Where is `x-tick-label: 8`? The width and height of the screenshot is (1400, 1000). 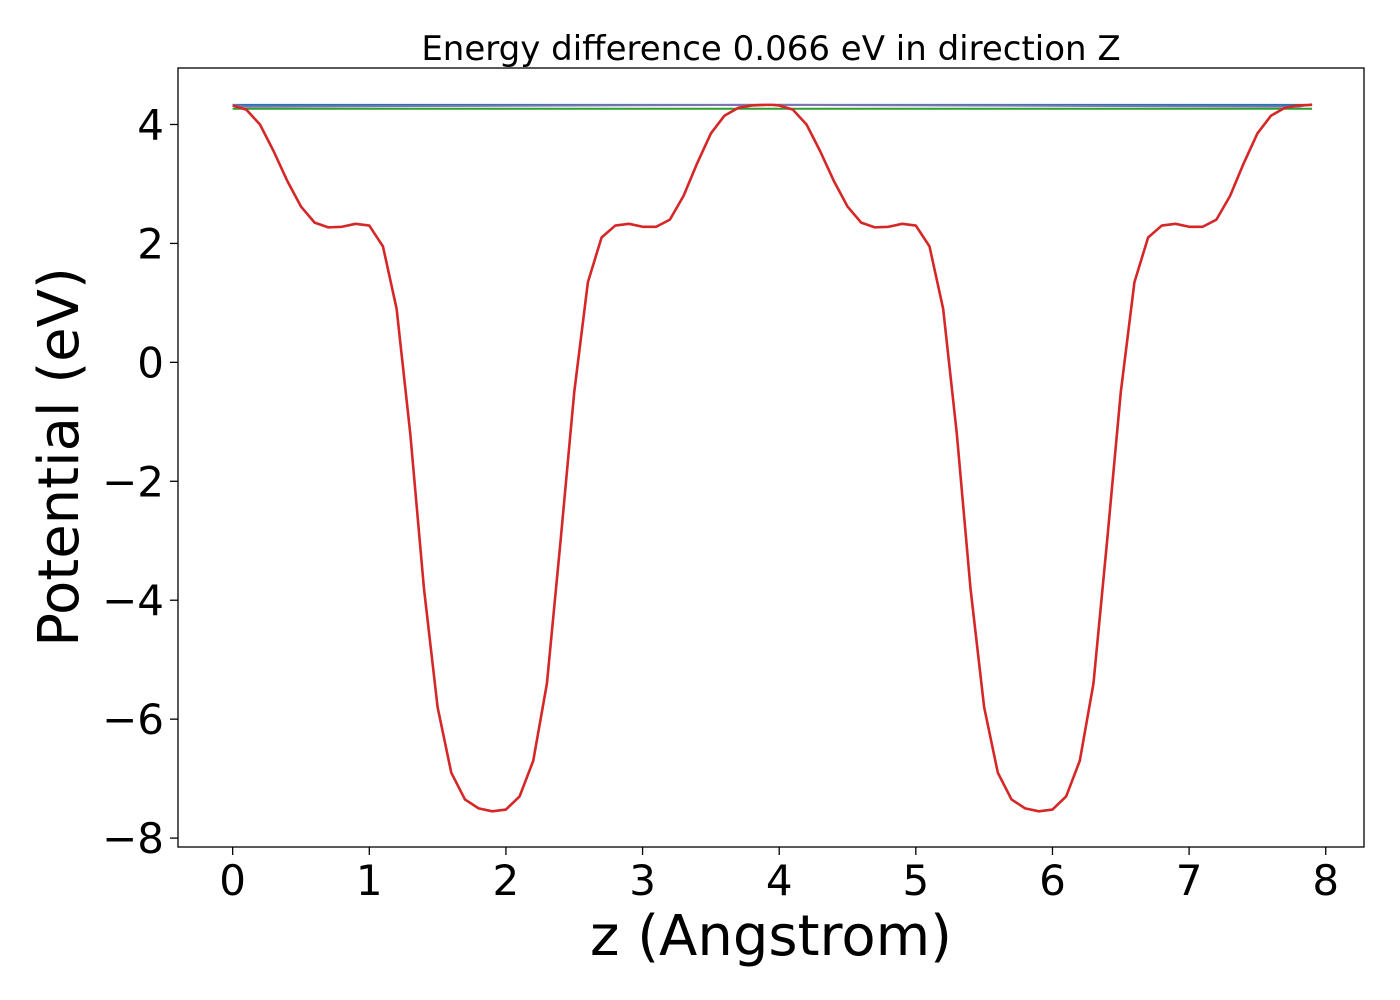
x-tick-label: 8 is located at coordinates (1325, 880).